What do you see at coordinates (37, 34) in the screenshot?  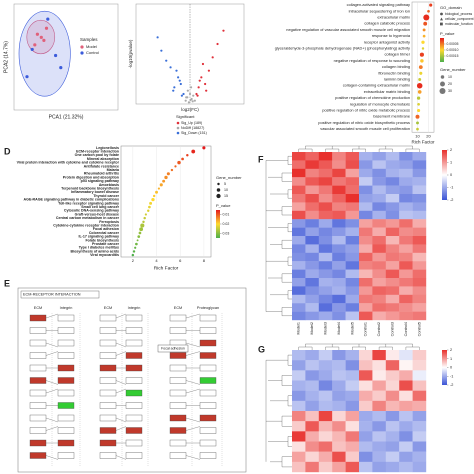 I see `sample-point` at bounding box center [37, 34].